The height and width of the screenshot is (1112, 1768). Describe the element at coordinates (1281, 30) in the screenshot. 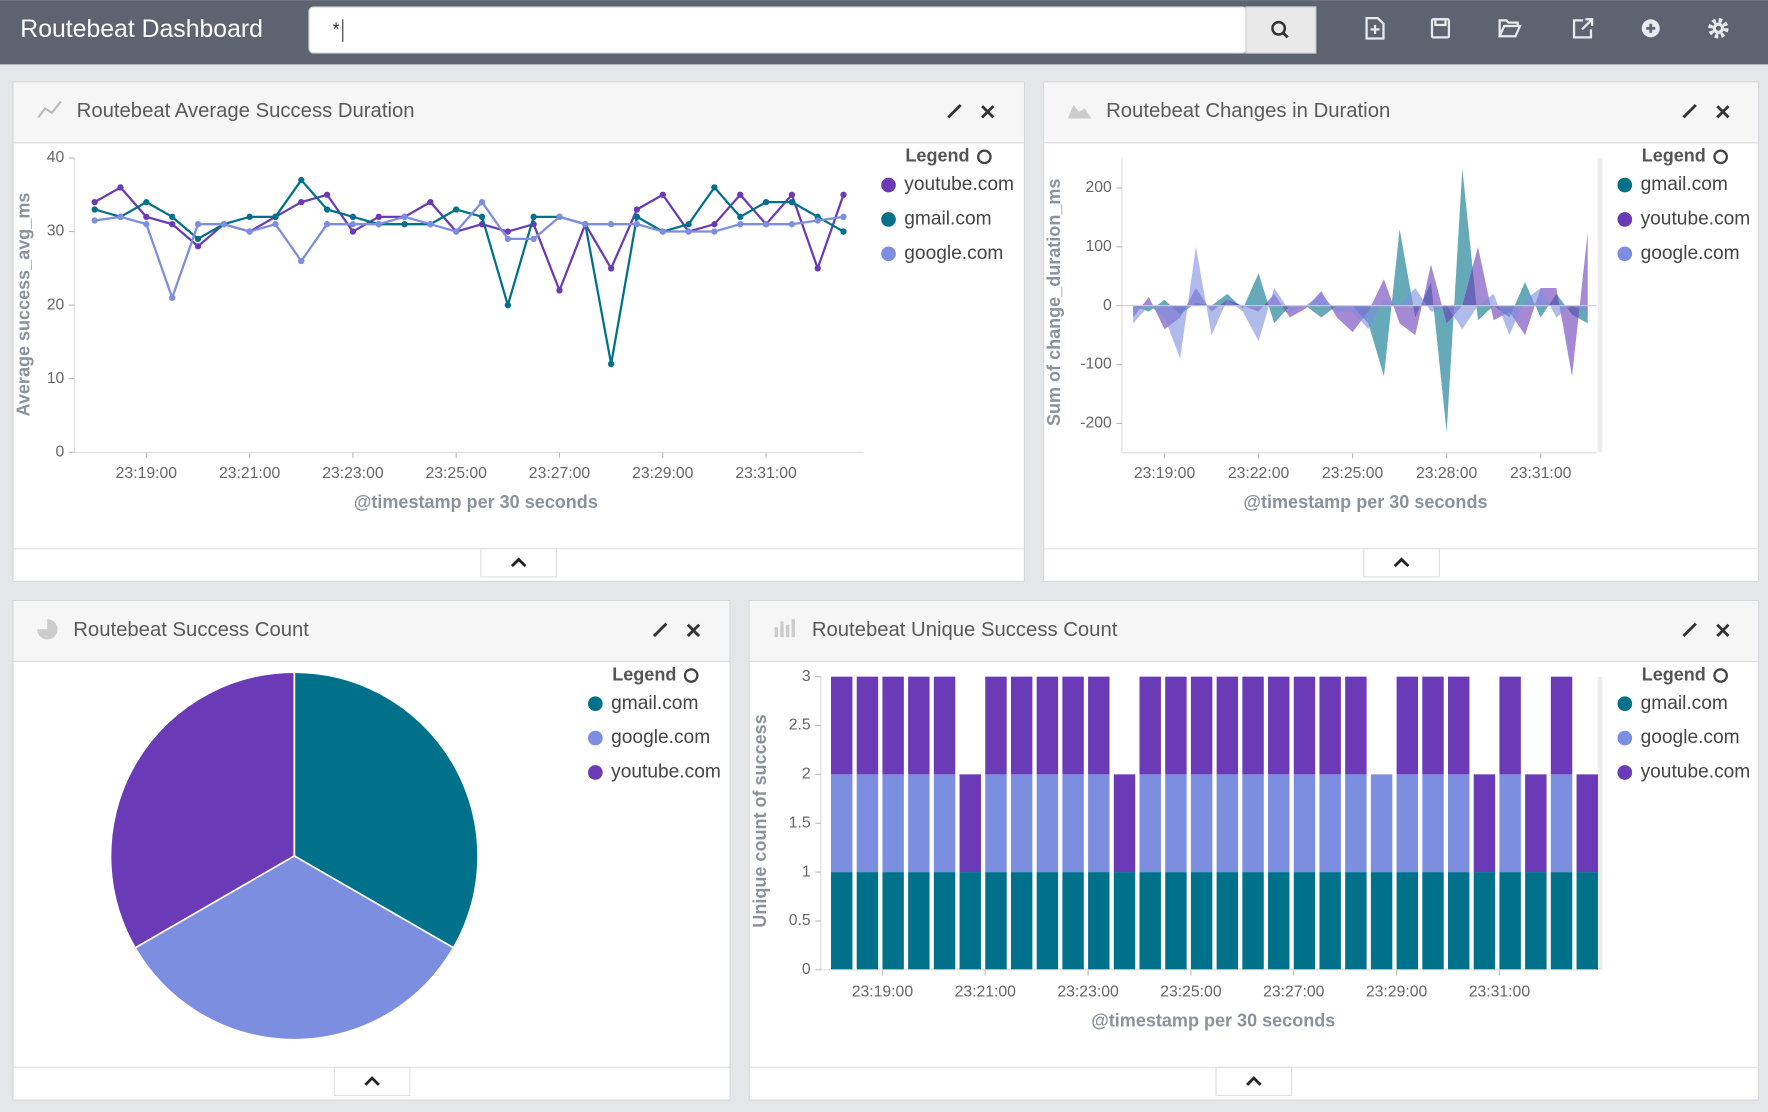

I see `search-button` at that location.